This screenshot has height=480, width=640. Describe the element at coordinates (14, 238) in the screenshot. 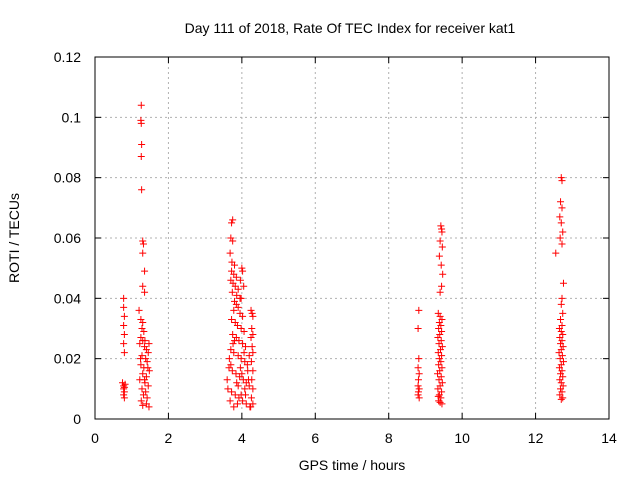

I see `y-axis-label: ROTI / TECUs` at that location.